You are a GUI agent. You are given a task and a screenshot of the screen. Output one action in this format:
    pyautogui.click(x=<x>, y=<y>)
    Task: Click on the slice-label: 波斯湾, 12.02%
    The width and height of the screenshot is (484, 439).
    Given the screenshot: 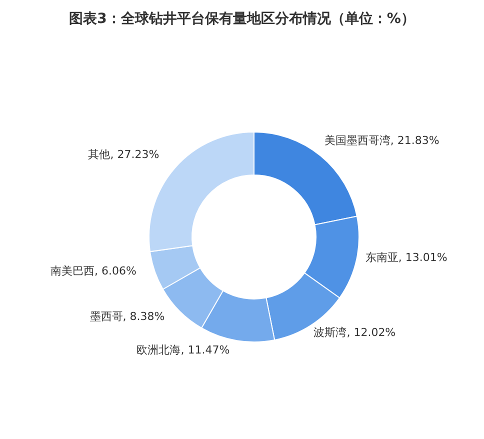 What is the action you would take?
    pyautogui.click(x=355, y=332)
    